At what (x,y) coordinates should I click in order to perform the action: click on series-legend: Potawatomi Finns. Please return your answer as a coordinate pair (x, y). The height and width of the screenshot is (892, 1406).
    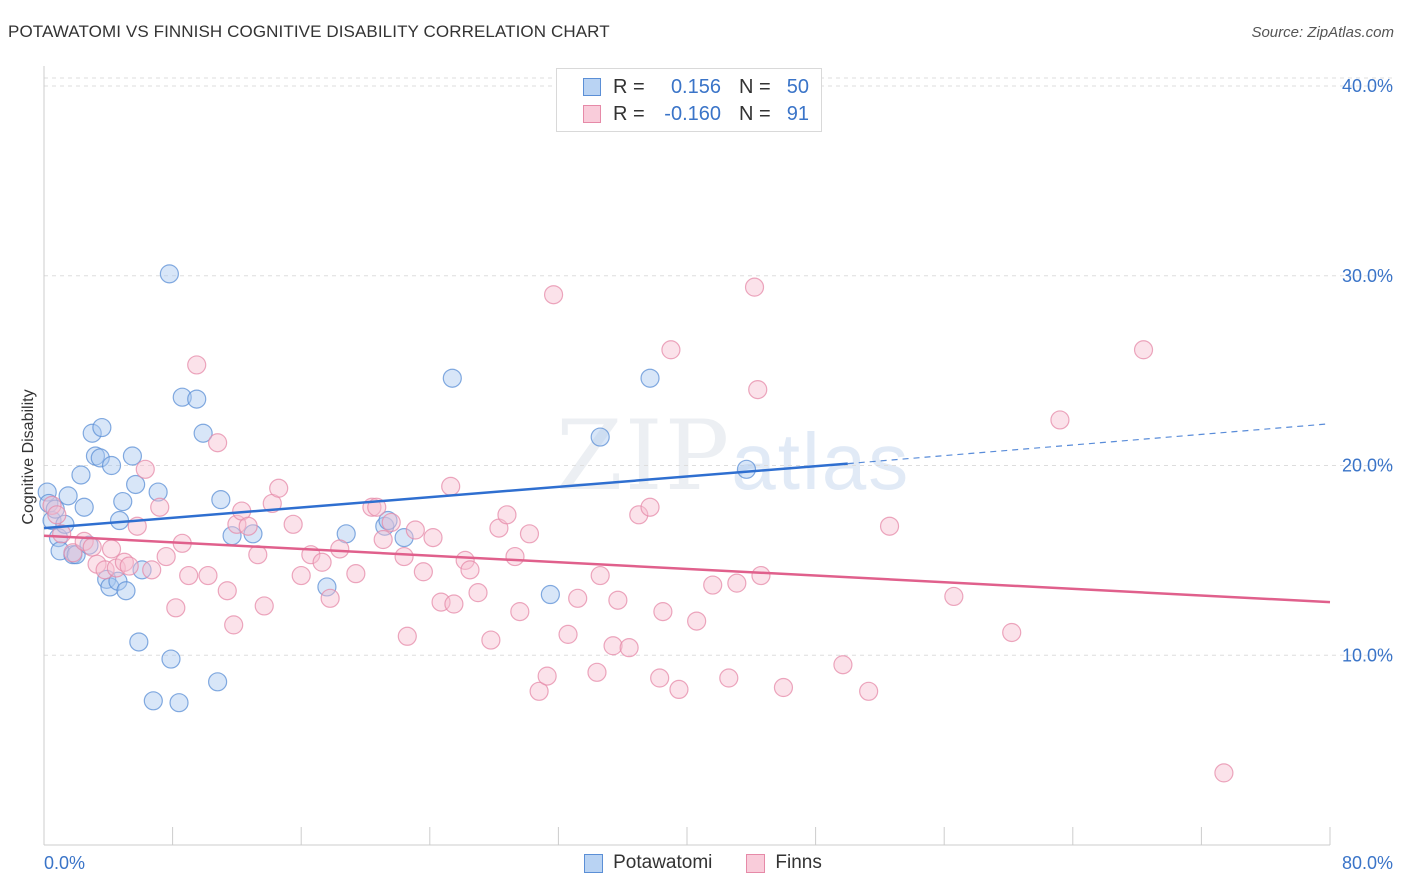
    Looking at the image, I should click on (703, 863).